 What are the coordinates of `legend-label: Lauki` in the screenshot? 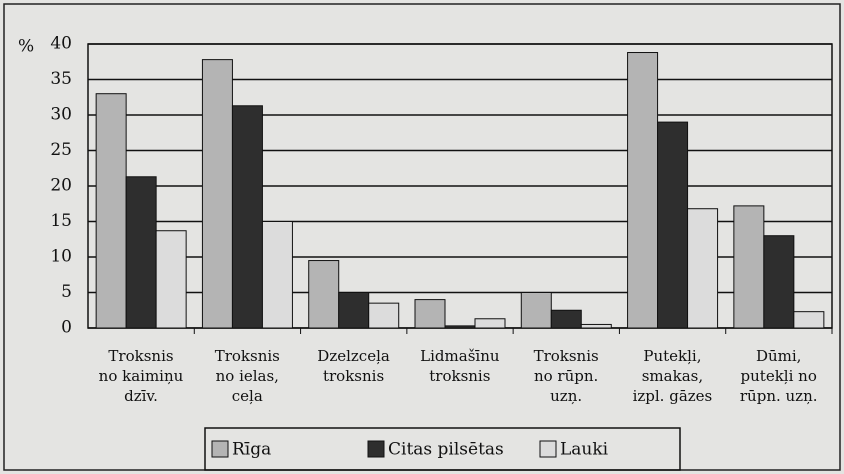 It's located at (584, 450).